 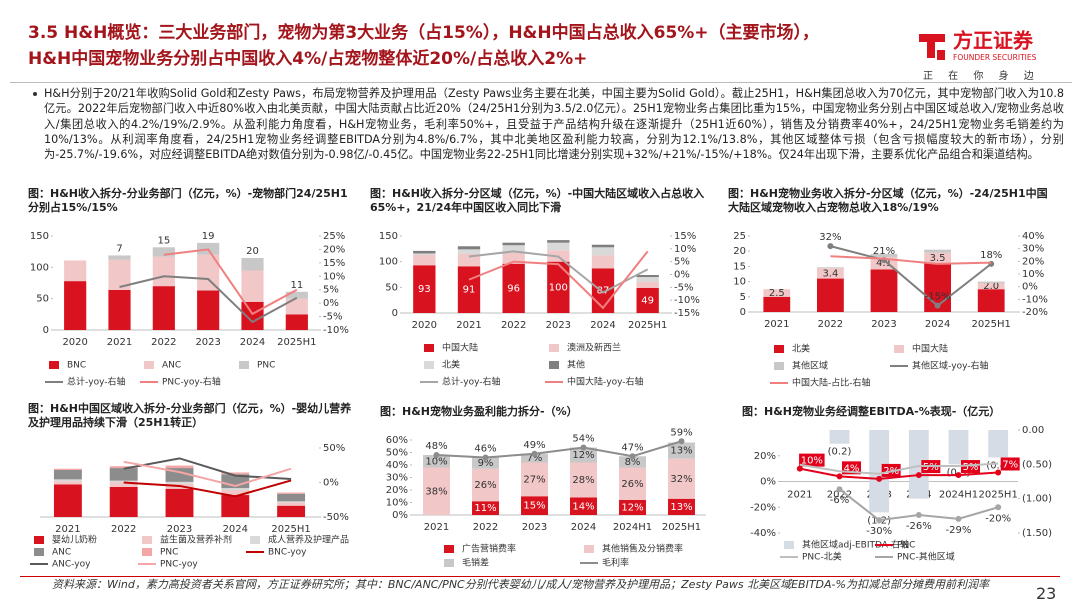 I want to click on data-label: -29%, so click(x=959, y=530).